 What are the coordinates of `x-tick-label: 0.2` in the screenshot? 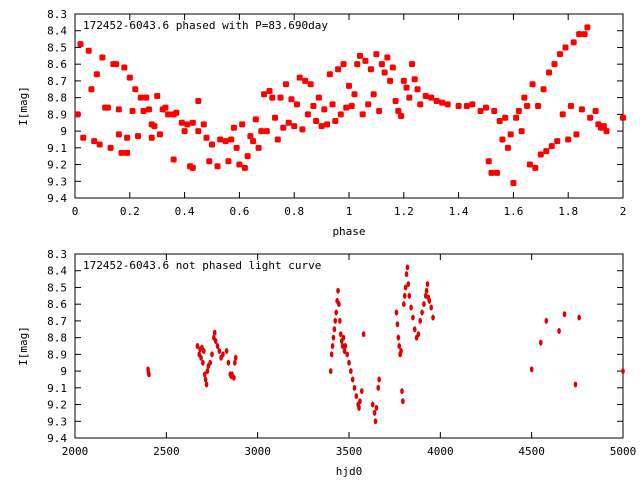 It's located at (130, 211).